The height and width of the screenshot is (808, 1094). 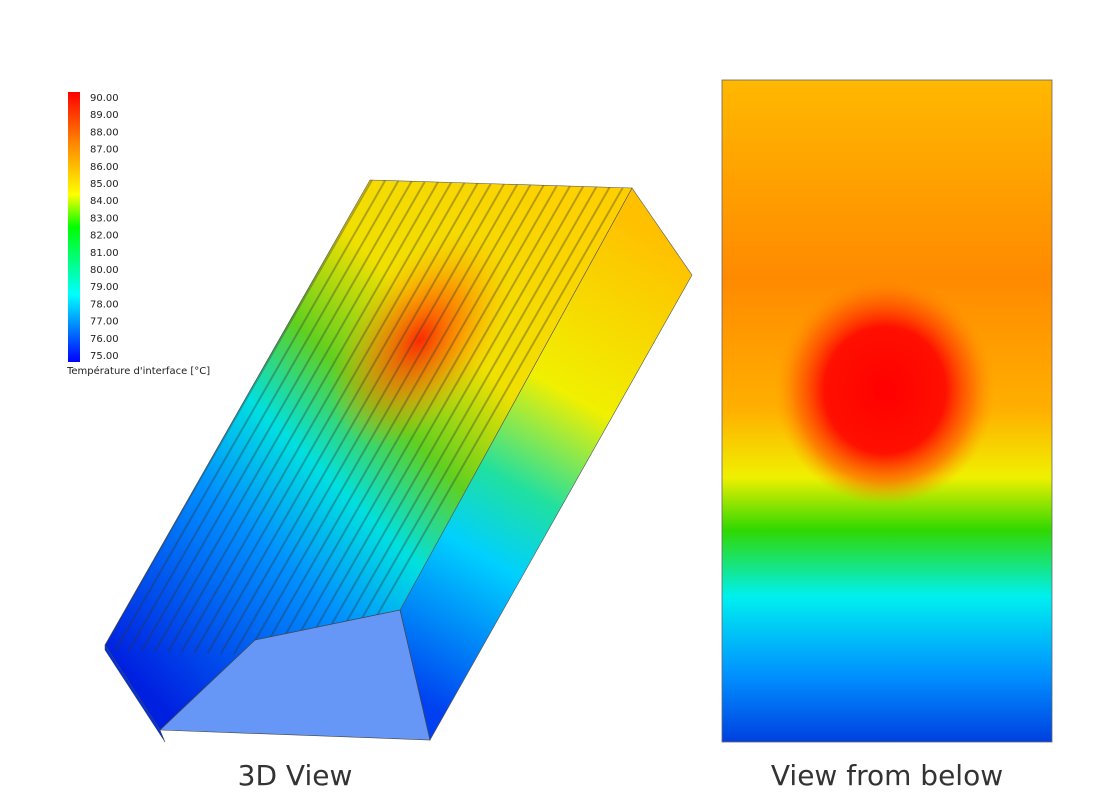 What do you see at coordinates (104, 339) in the screenshot?
I see `colorbar-label: 76.00` at bounding box center [104, 339].